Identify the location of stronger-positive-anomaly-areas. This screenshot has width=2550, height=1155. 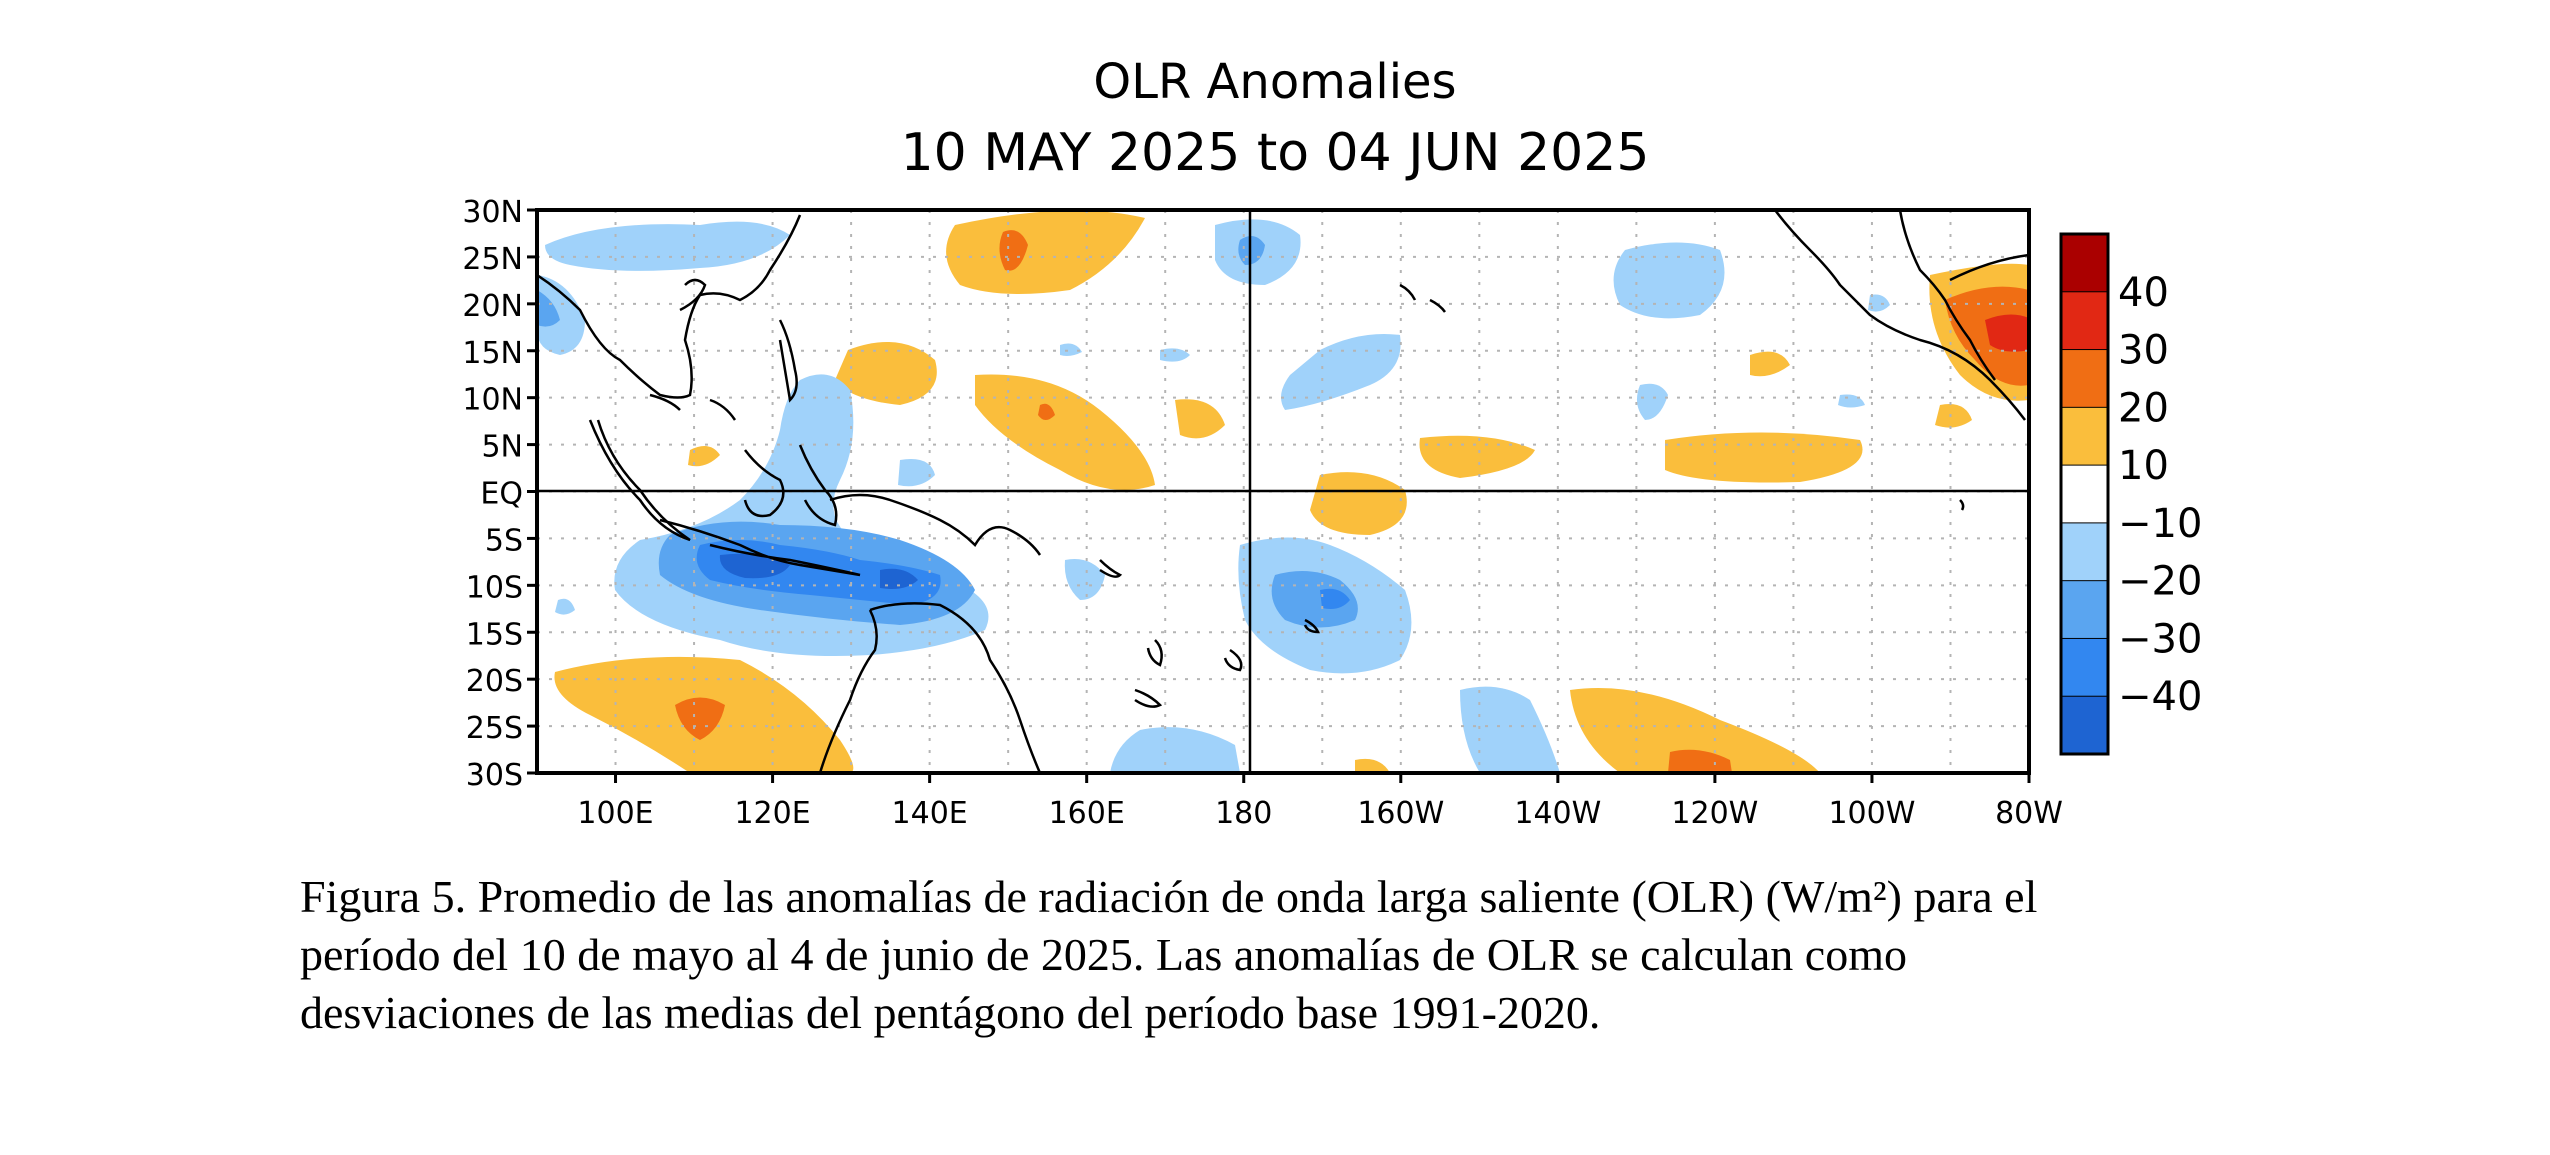
(2007, 333).